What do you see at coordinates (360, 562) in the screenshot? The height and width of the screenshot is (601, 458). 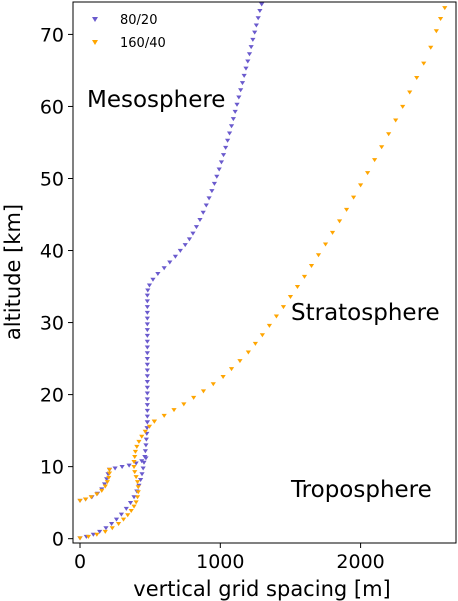 I see `x-tick-label: 2000` at bounding box center [360, 562].